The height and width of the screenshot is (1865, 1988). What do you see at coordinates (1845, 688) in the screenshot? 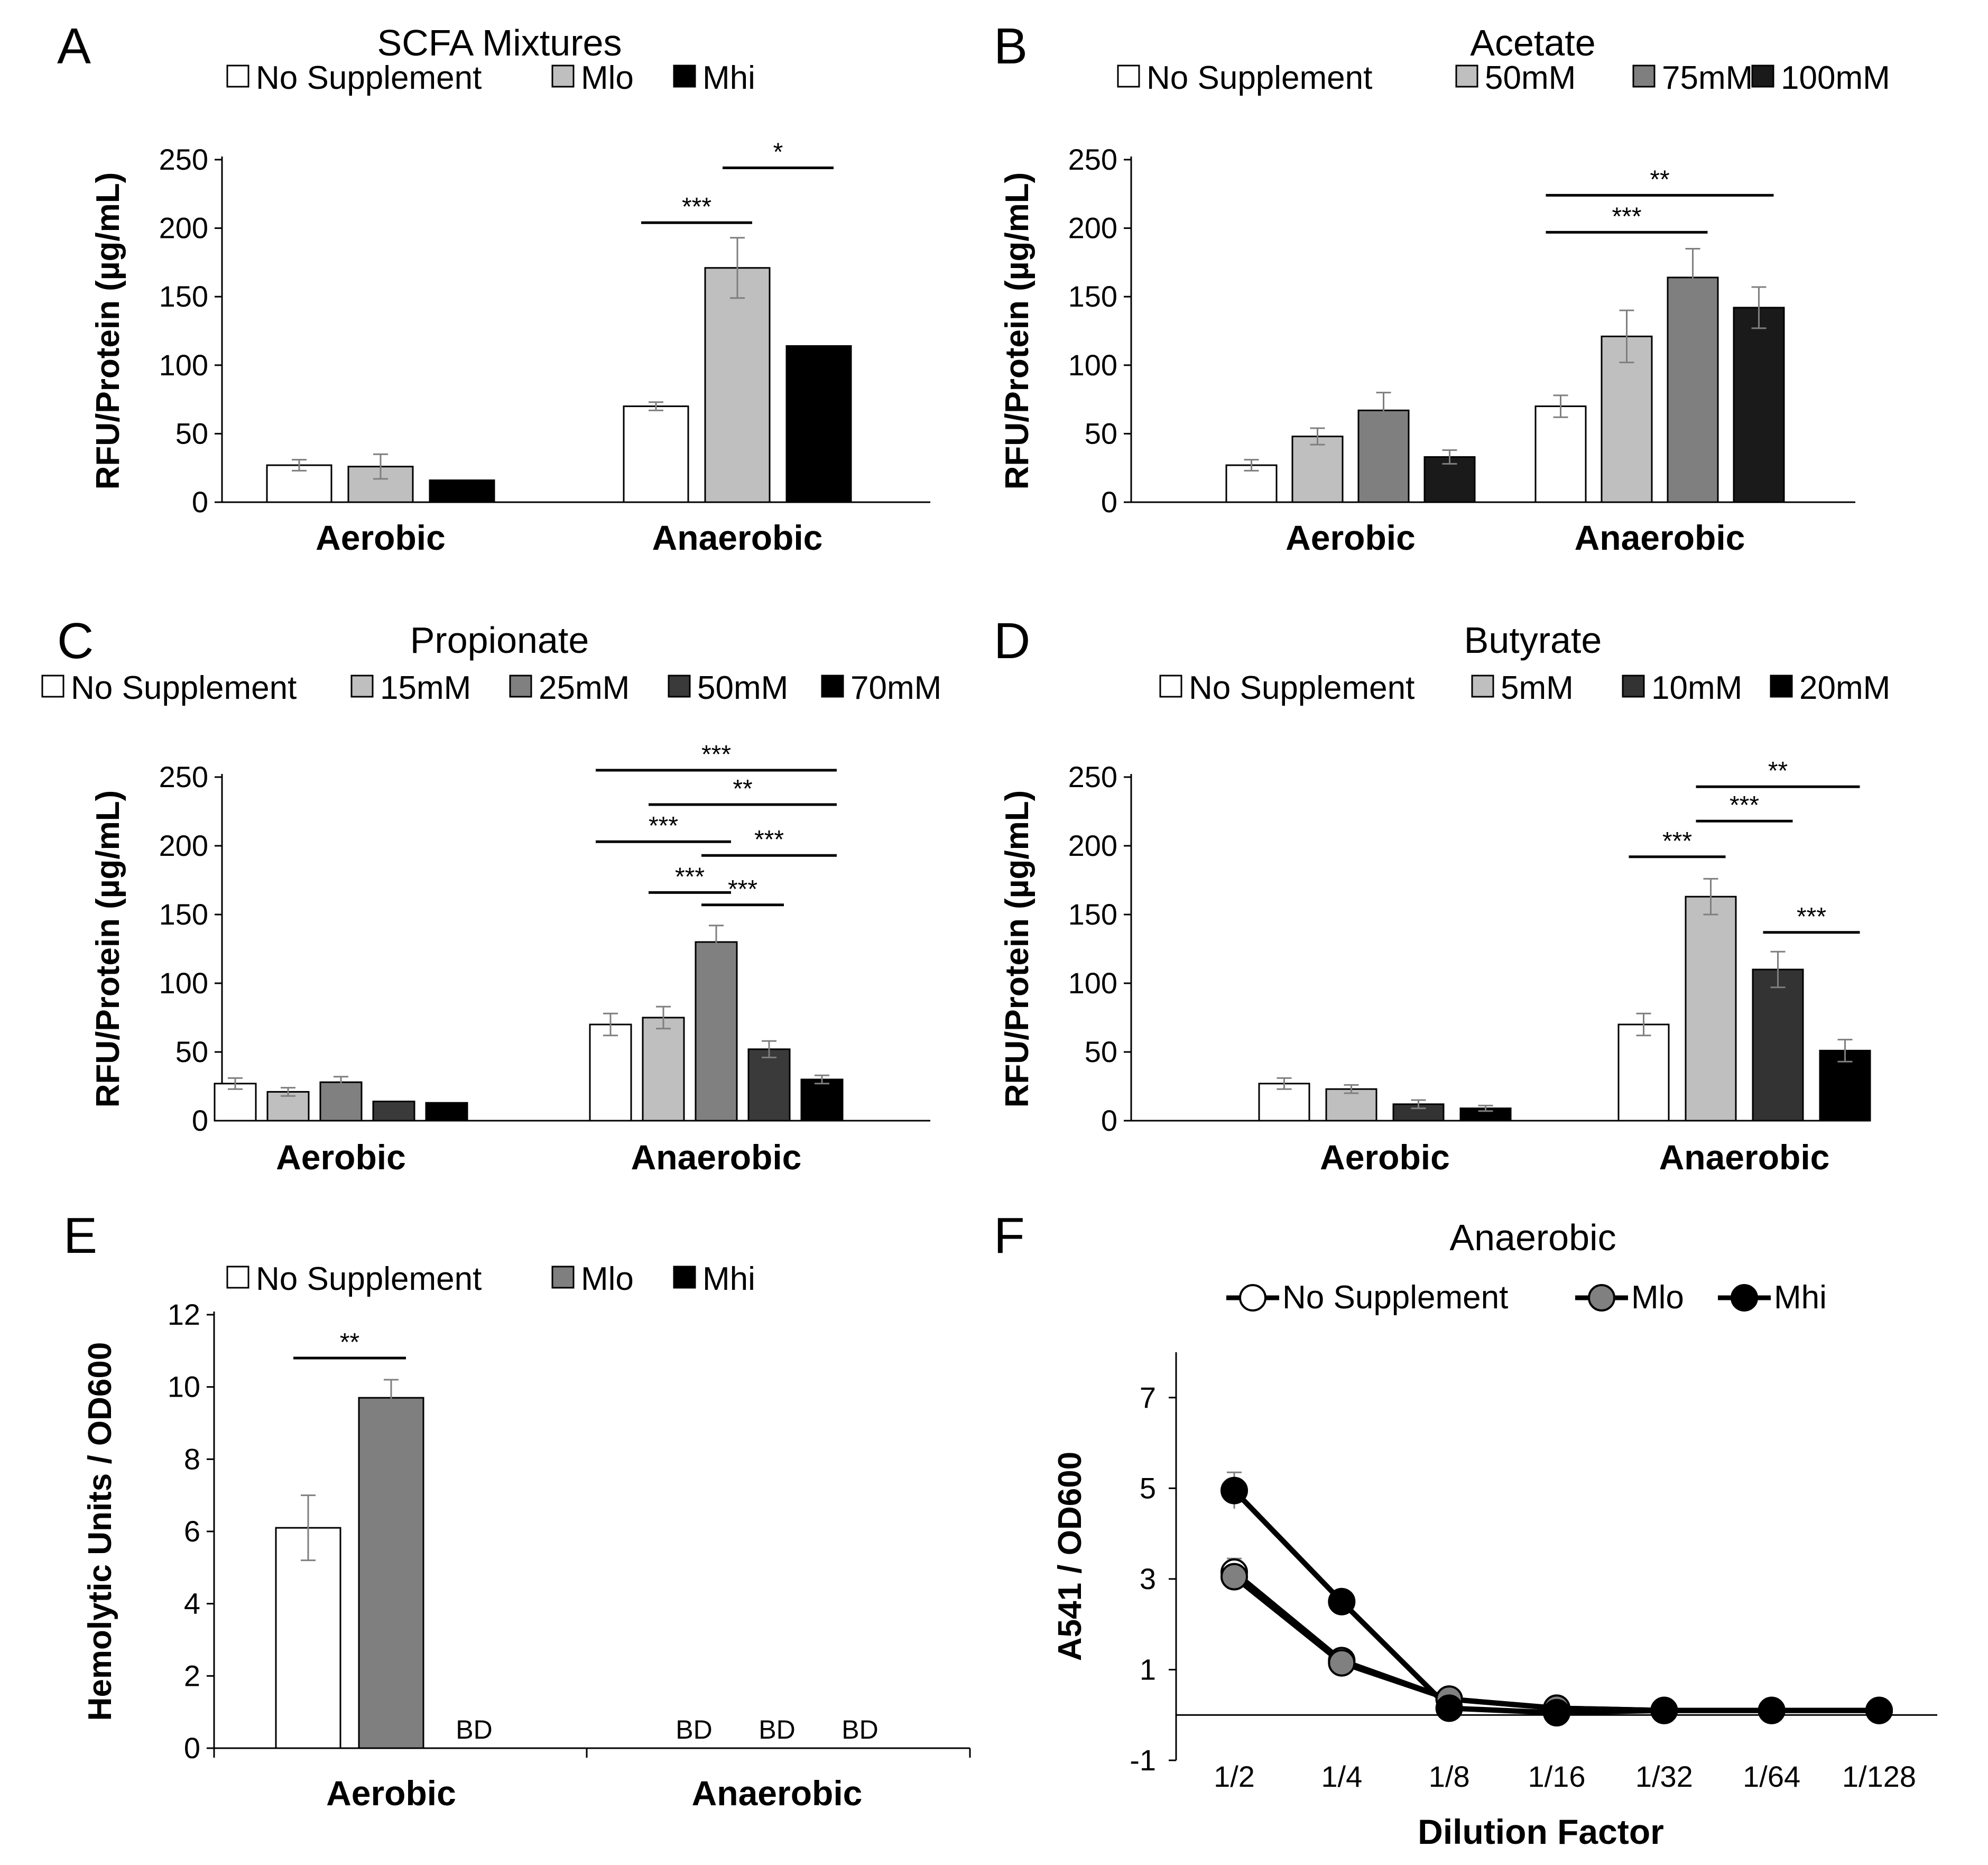
I see `legend-label: 20mM` at bounding box center [1845, 688].